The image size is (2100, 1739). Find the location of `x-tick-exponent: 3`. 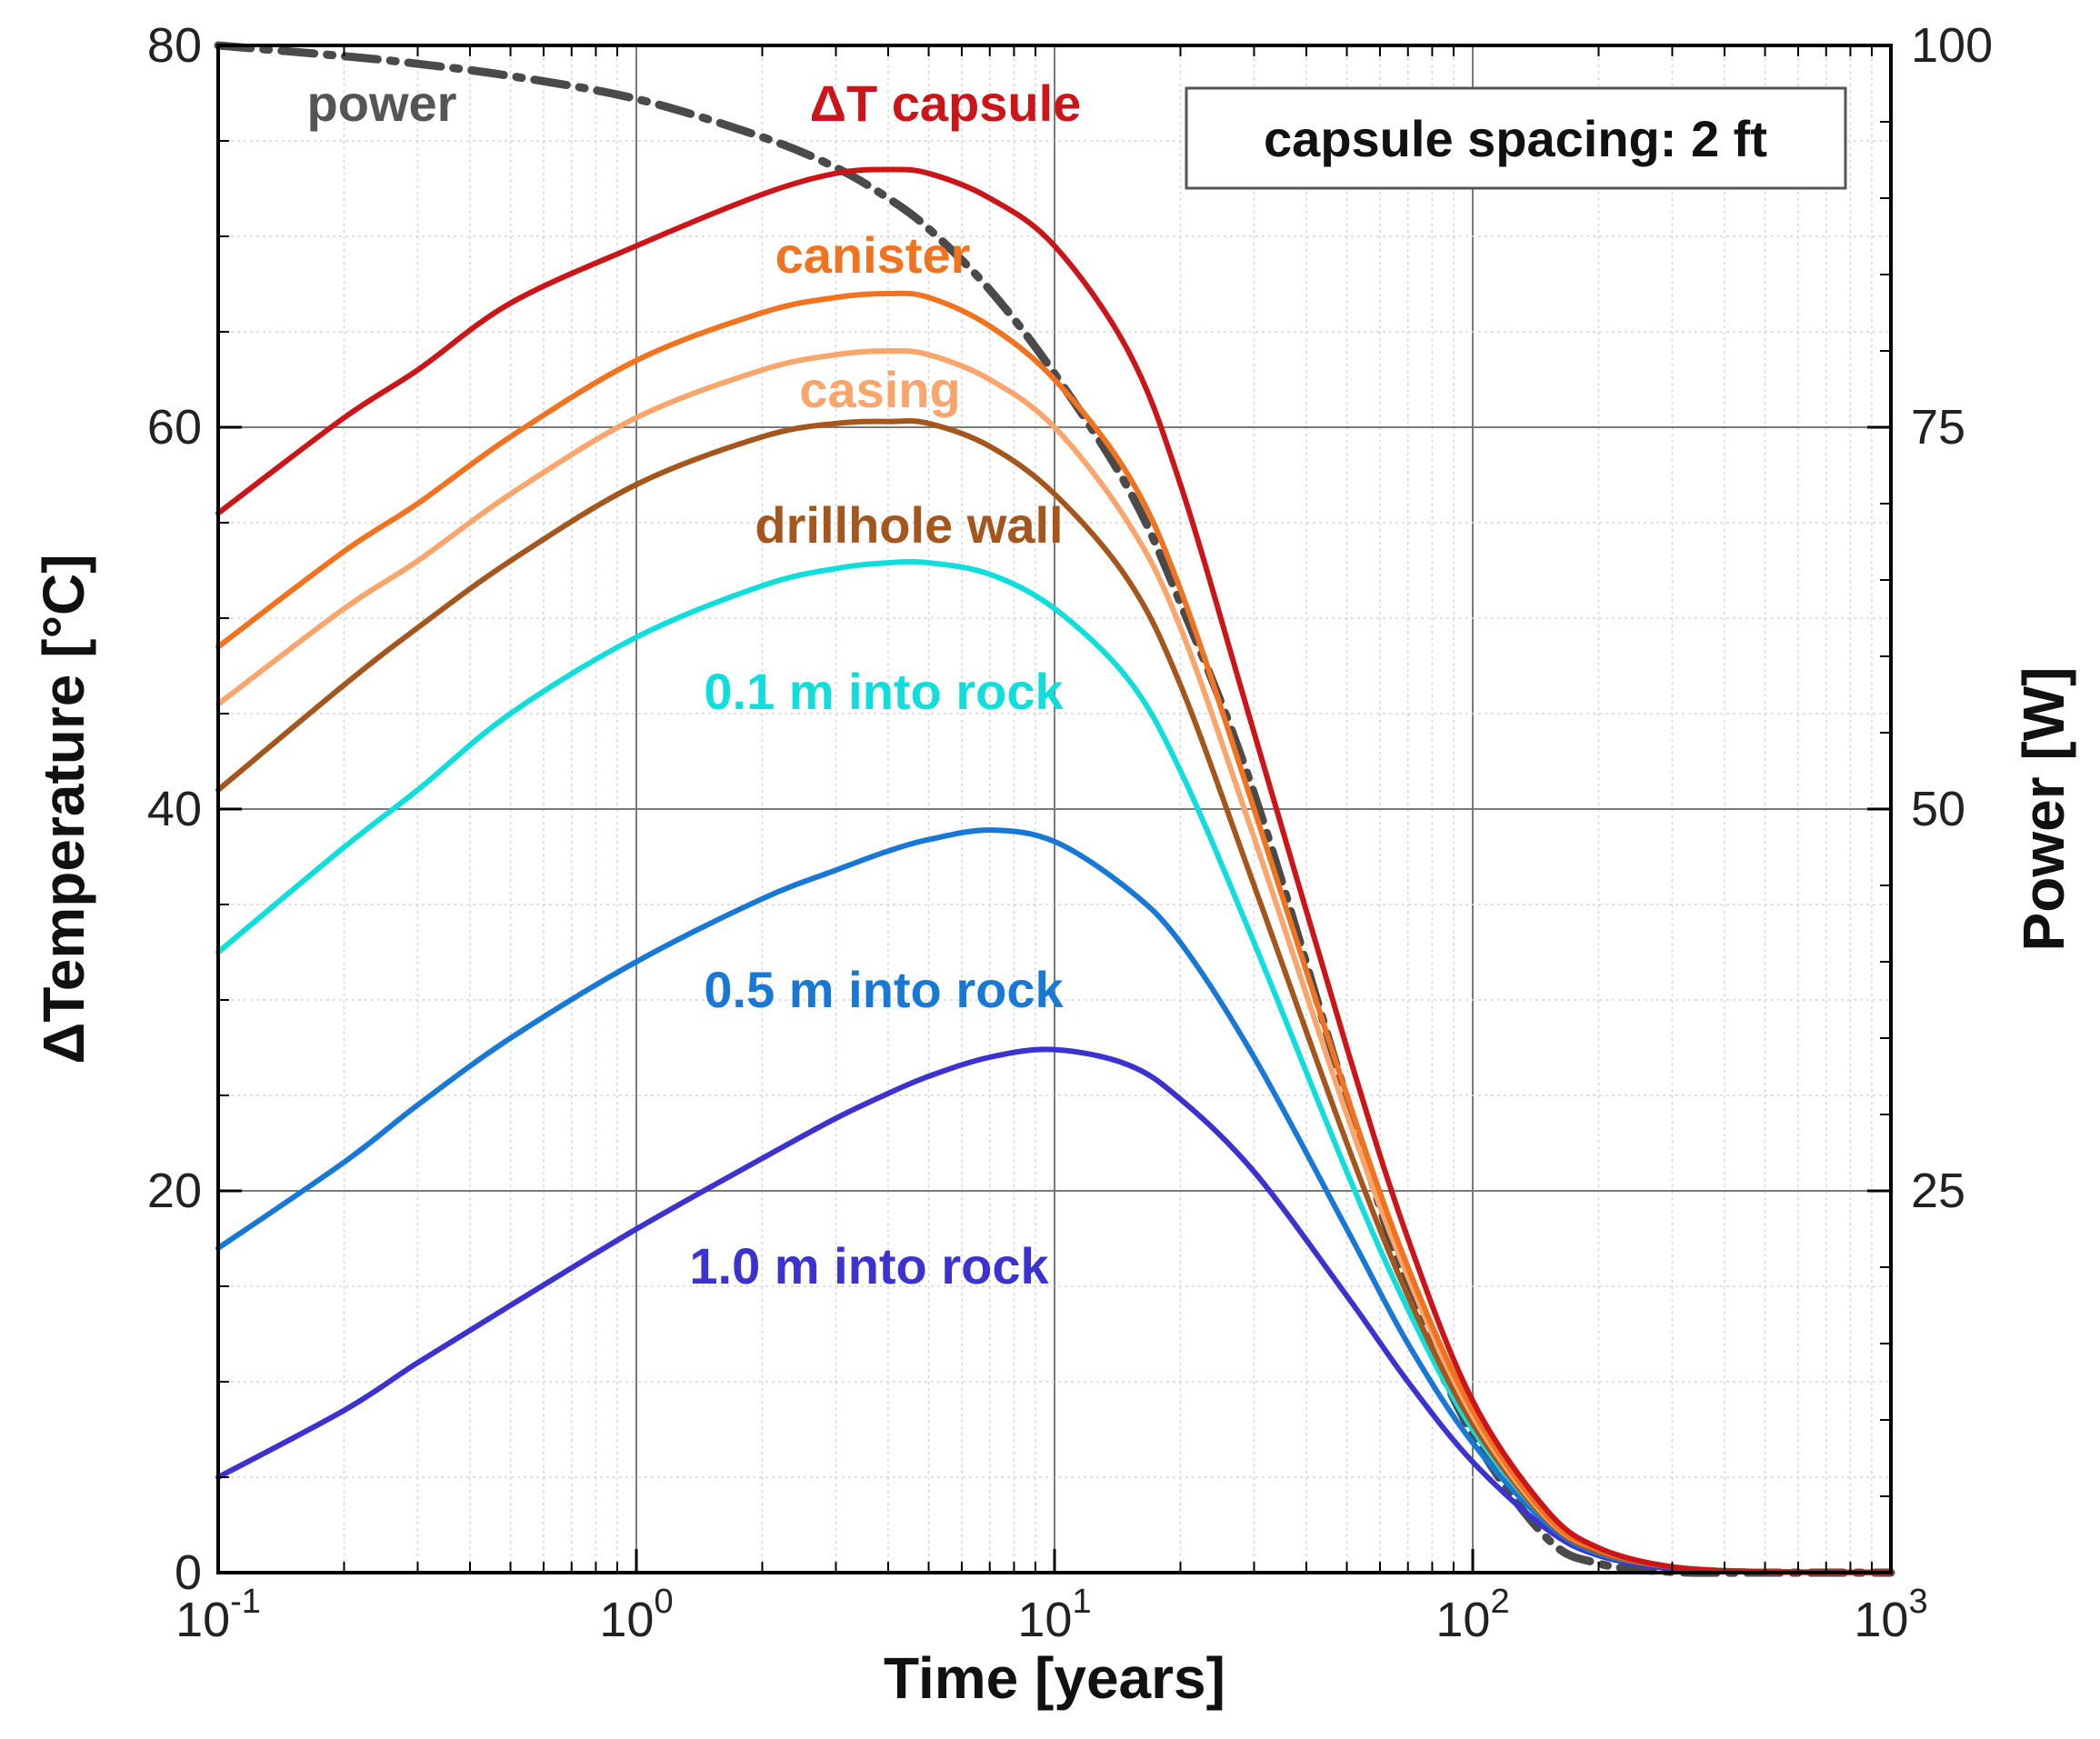

x-tick-exponent: 3 is located at coordinates (1917, 1602).